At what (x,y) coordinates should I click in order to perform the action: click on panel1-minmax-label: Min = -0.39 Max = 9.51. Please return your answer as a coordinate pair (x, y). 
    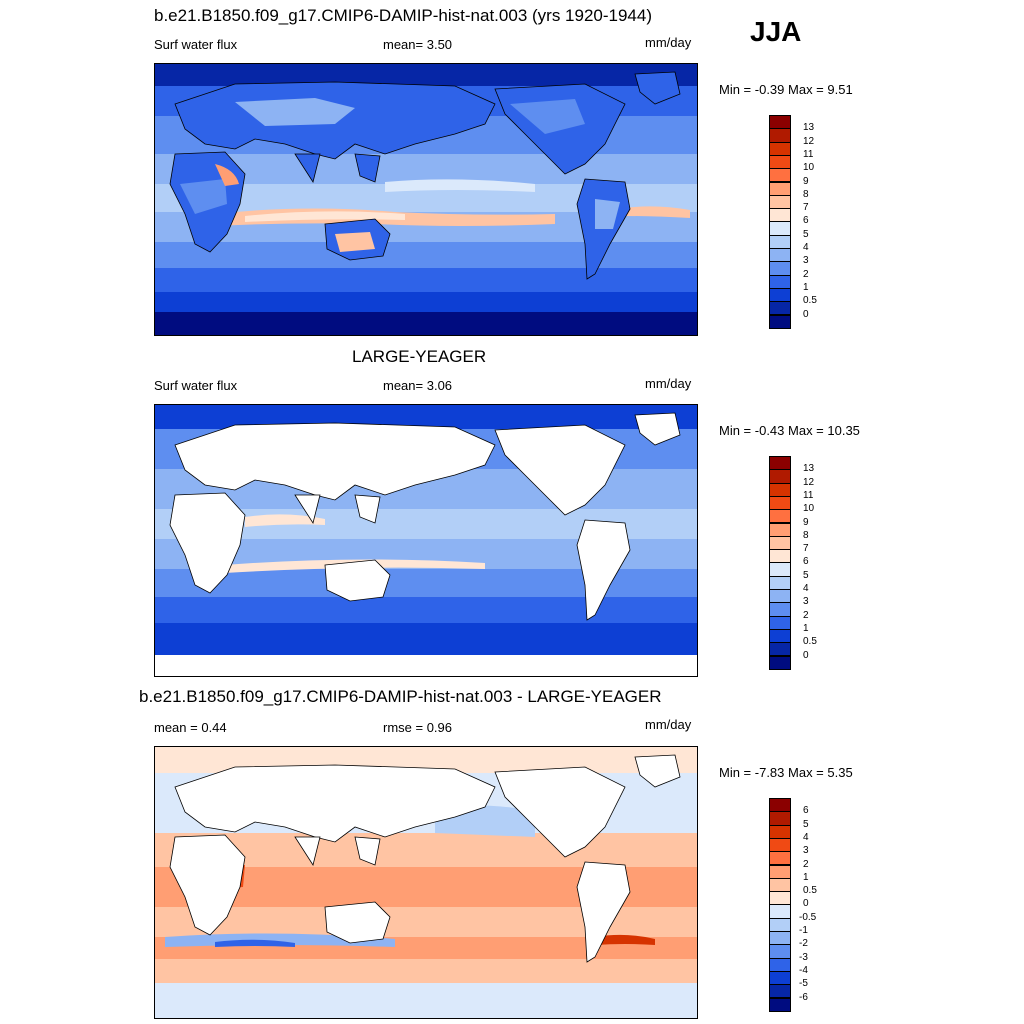
    Looking at the image, I should click on (786, 89).